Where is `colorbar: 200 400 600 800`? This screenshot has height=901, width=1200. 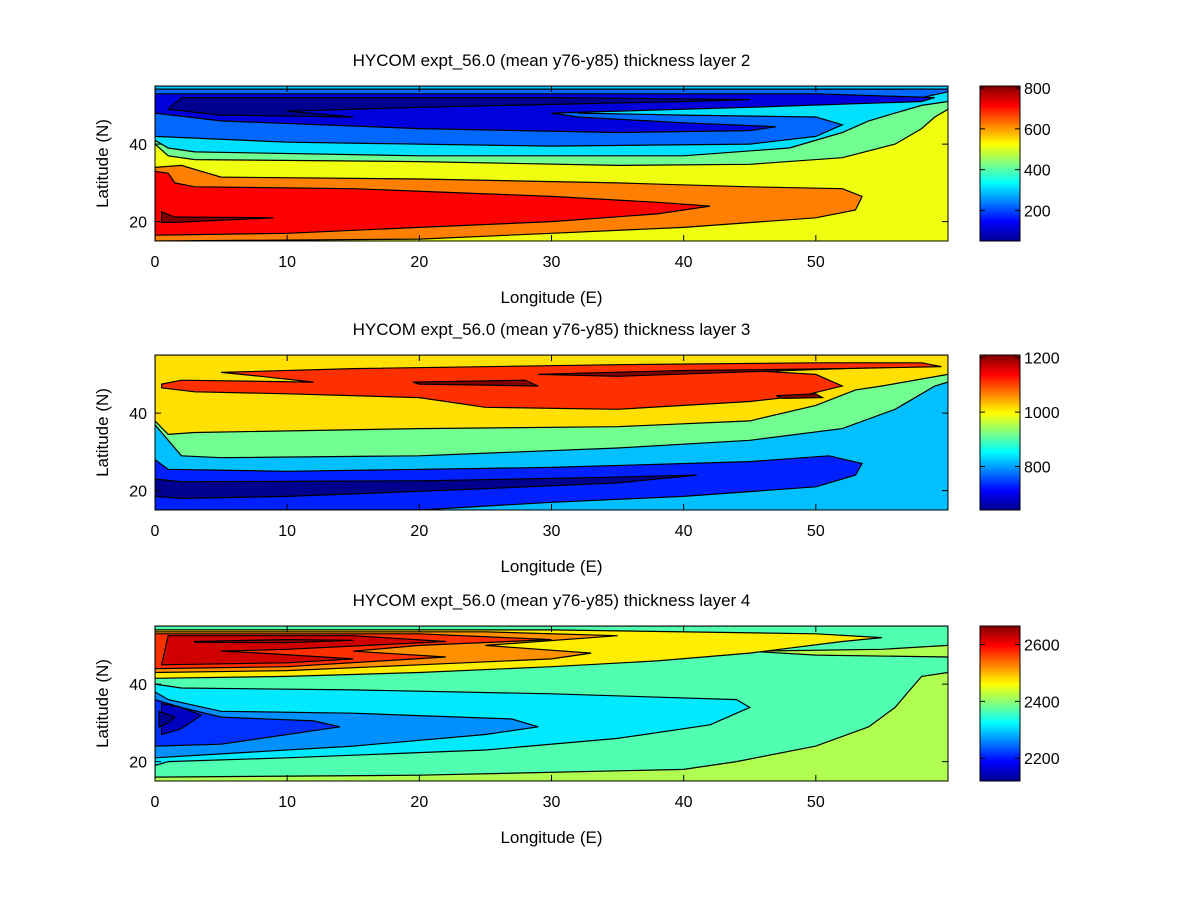 colorbar: 200 400 600 800 is located at coordinates (1015, 161).